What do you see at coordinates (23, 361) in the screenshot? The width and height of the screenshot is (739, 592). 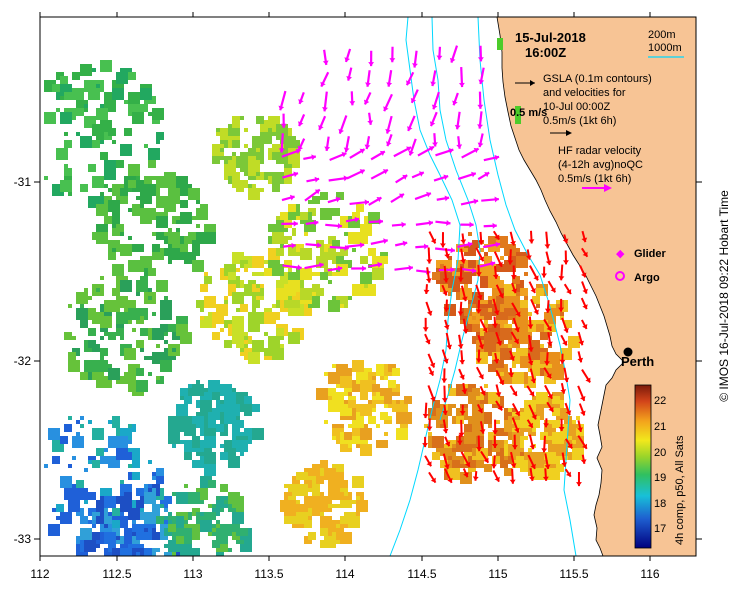 I see `y-tick-label: -32` at bounding box center [23, 361].